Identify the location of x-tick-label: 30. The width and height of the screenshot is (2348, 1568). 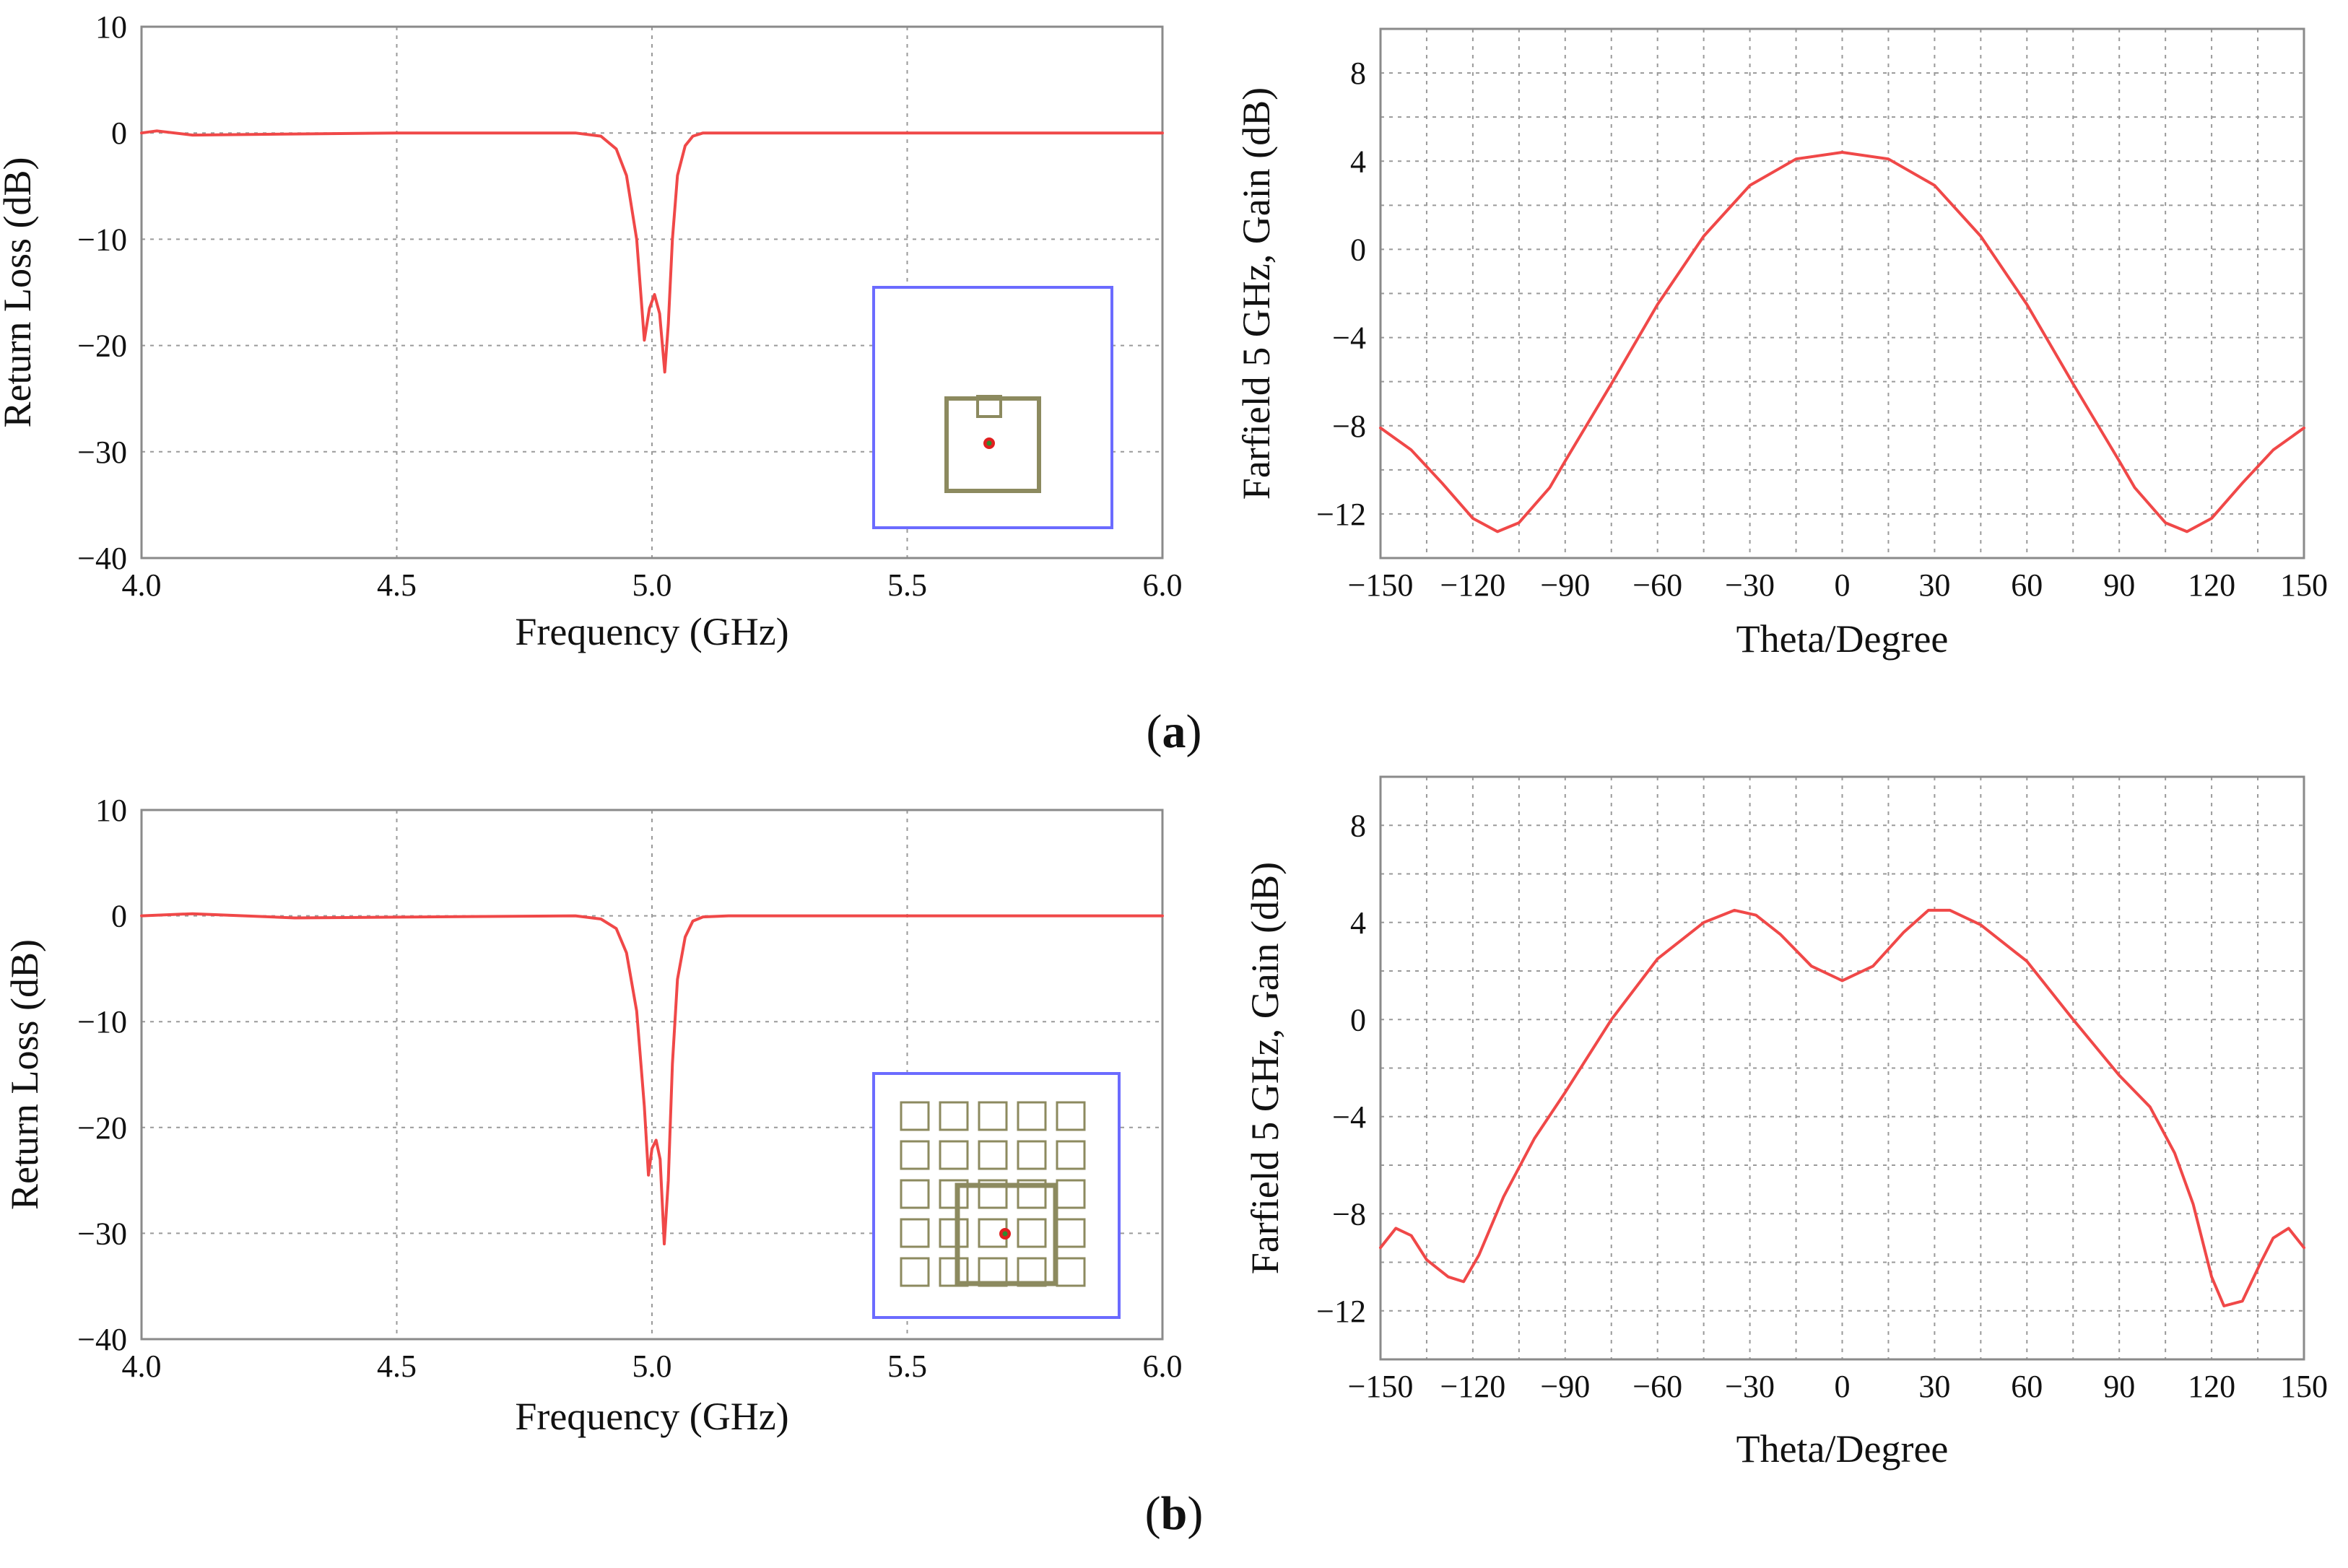
(1934, 1386).